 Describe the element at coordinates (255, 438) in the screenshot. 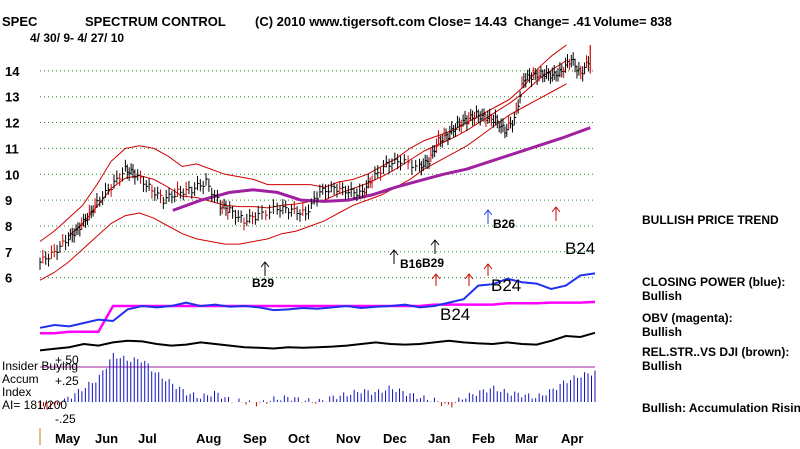

I see `x-tick-label: Sep` at that location.